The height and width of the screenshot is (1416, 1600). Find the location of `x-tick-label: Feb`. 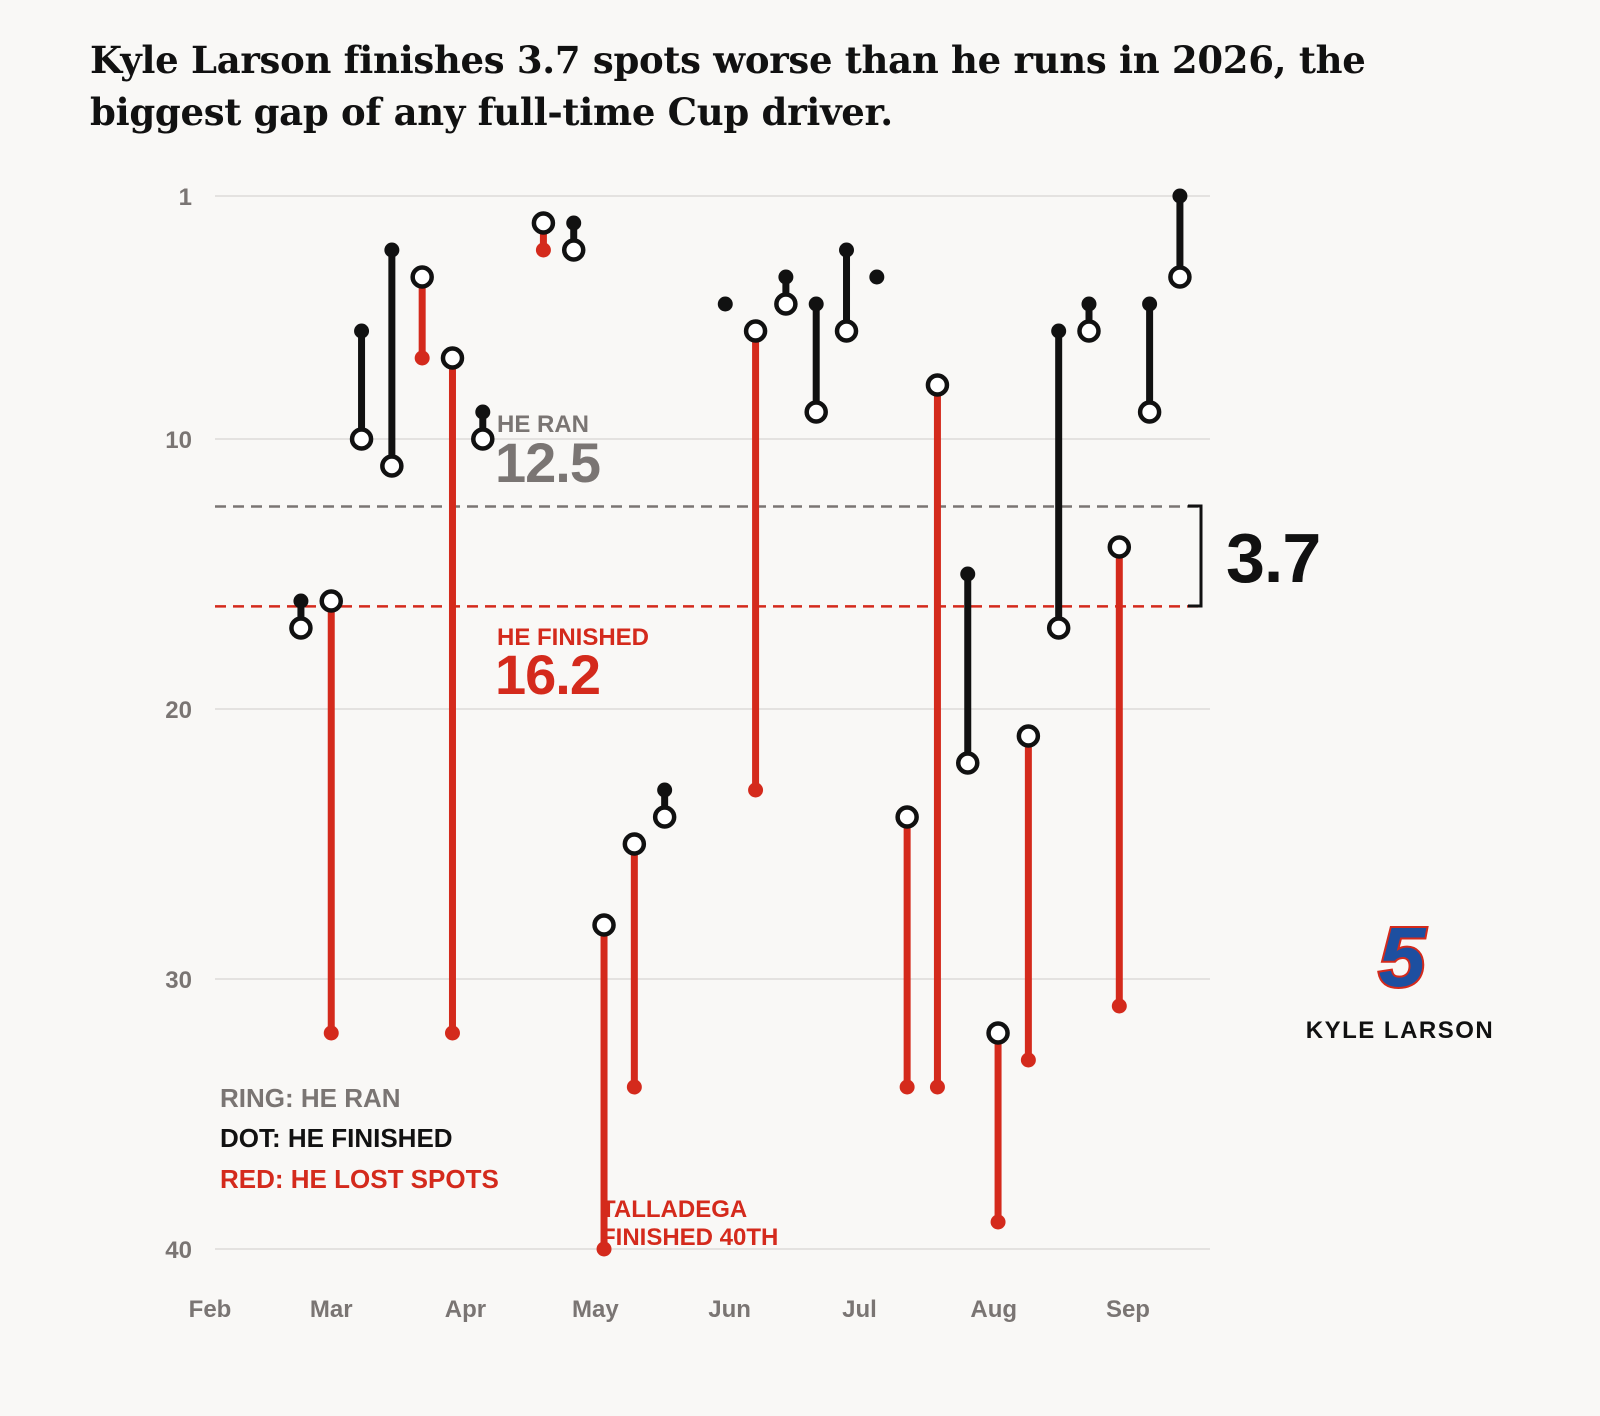

x-tick-label: Feb is located at coordinates (210, 1309).